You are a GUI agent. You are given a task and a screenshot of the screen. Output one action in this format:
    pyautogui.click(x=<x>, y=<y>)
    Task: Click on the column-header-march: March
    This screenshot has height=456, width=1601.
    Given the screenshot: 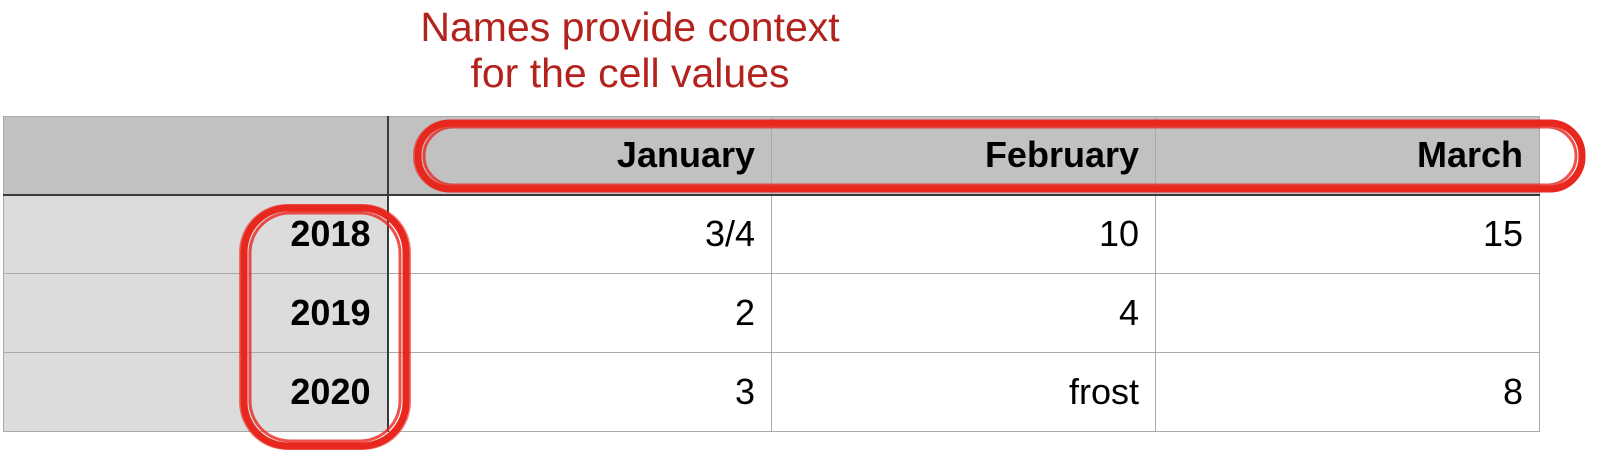 What is the action you would take?
    pyautogui.click(x=1347, y=156)
    